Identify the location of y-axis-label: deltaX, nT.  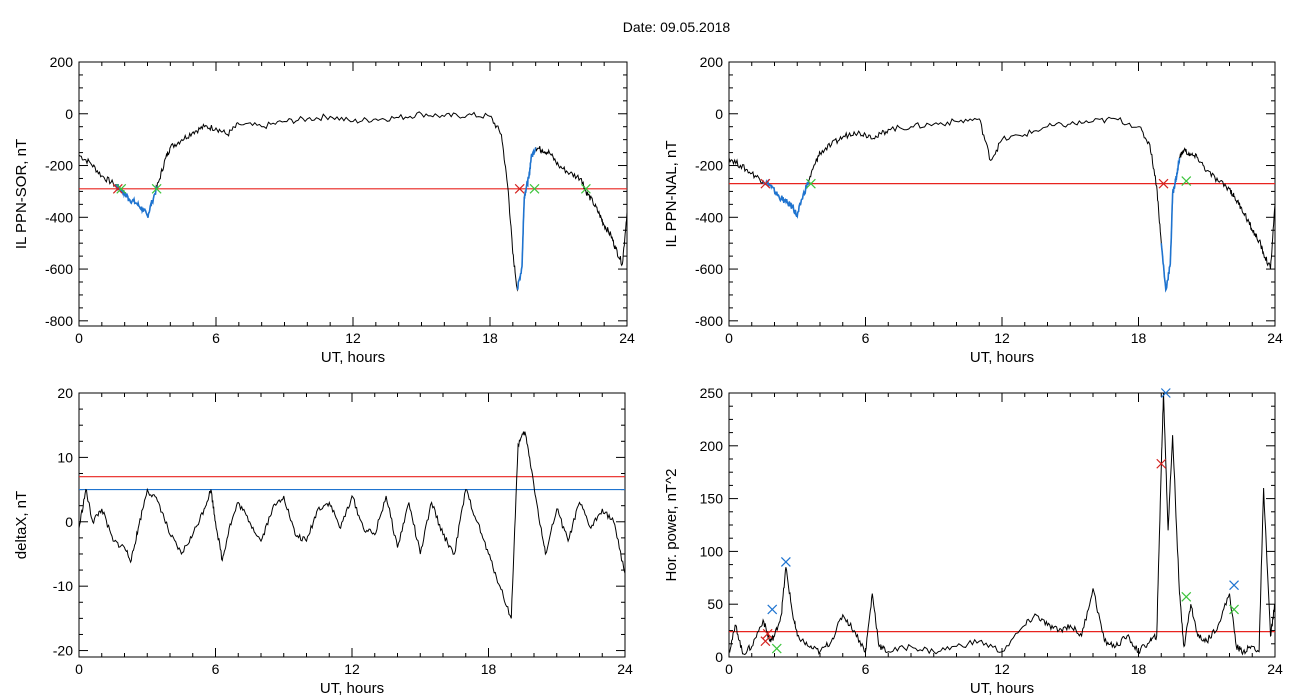
(21, 525).